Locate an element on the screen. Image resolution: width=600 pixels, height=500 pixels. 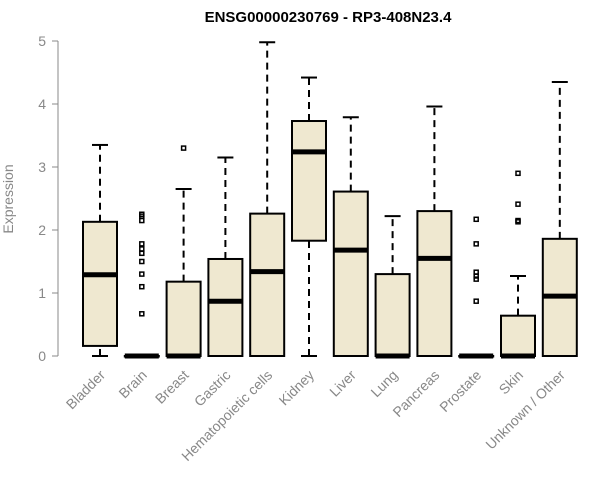
box-kidney is located at coordinates (309, 216).